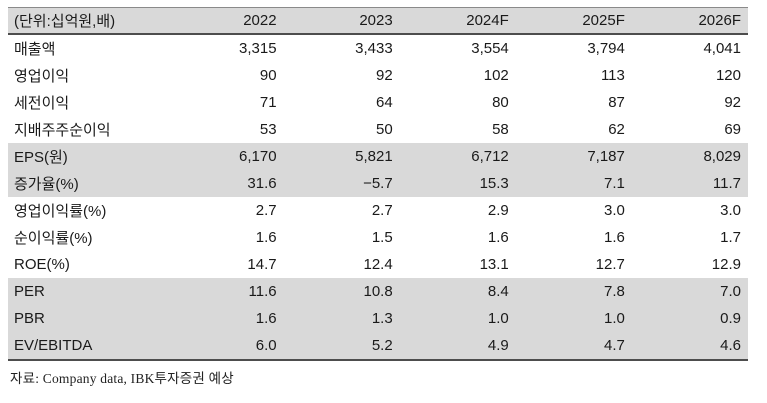 This screenshot has height=403, width=767. What do you see at coordinates (500, 129) in the screenshot?
I see `cell-value: 58` at bounding box center [500, 129].